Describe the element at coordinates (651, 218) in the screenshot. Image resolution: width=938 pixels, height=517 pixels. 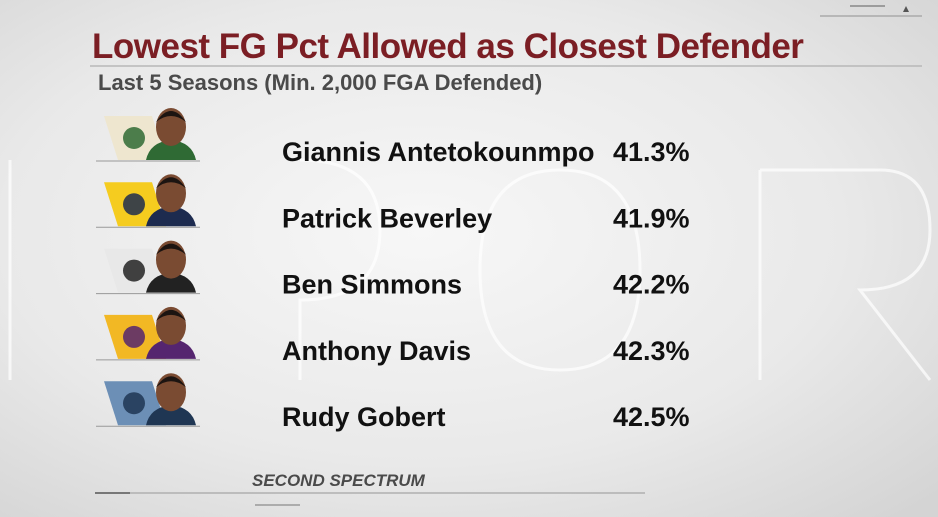
I see `fg-pct: 41.9%` at that location.